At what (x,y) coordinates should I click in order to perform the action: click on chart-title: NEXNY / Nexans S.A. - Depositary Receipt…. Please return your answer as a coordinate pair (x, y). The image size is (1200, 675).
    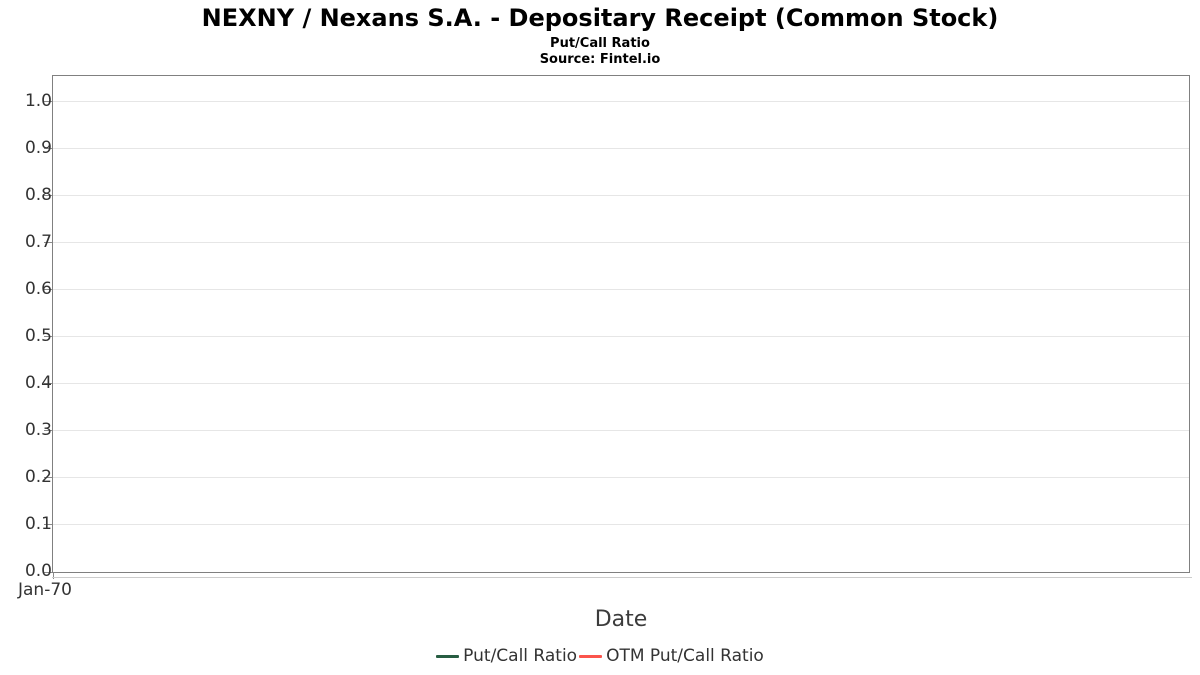
    Looking at the image, I should click on (600, 18).